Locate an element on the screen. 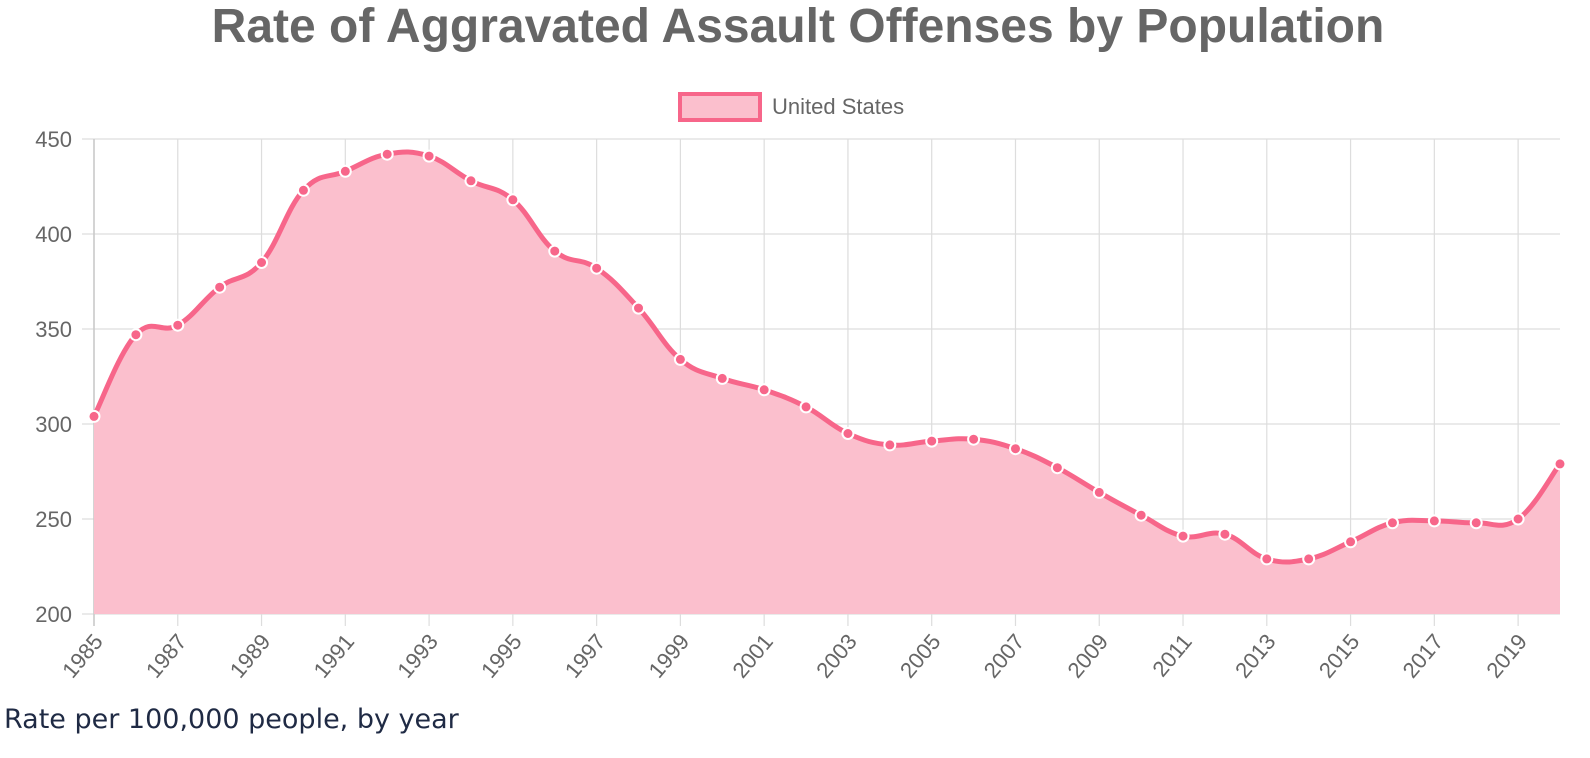 The width and height of the screenshot is (1590, 758). legend-swatch is located at coordinates (720, 107).